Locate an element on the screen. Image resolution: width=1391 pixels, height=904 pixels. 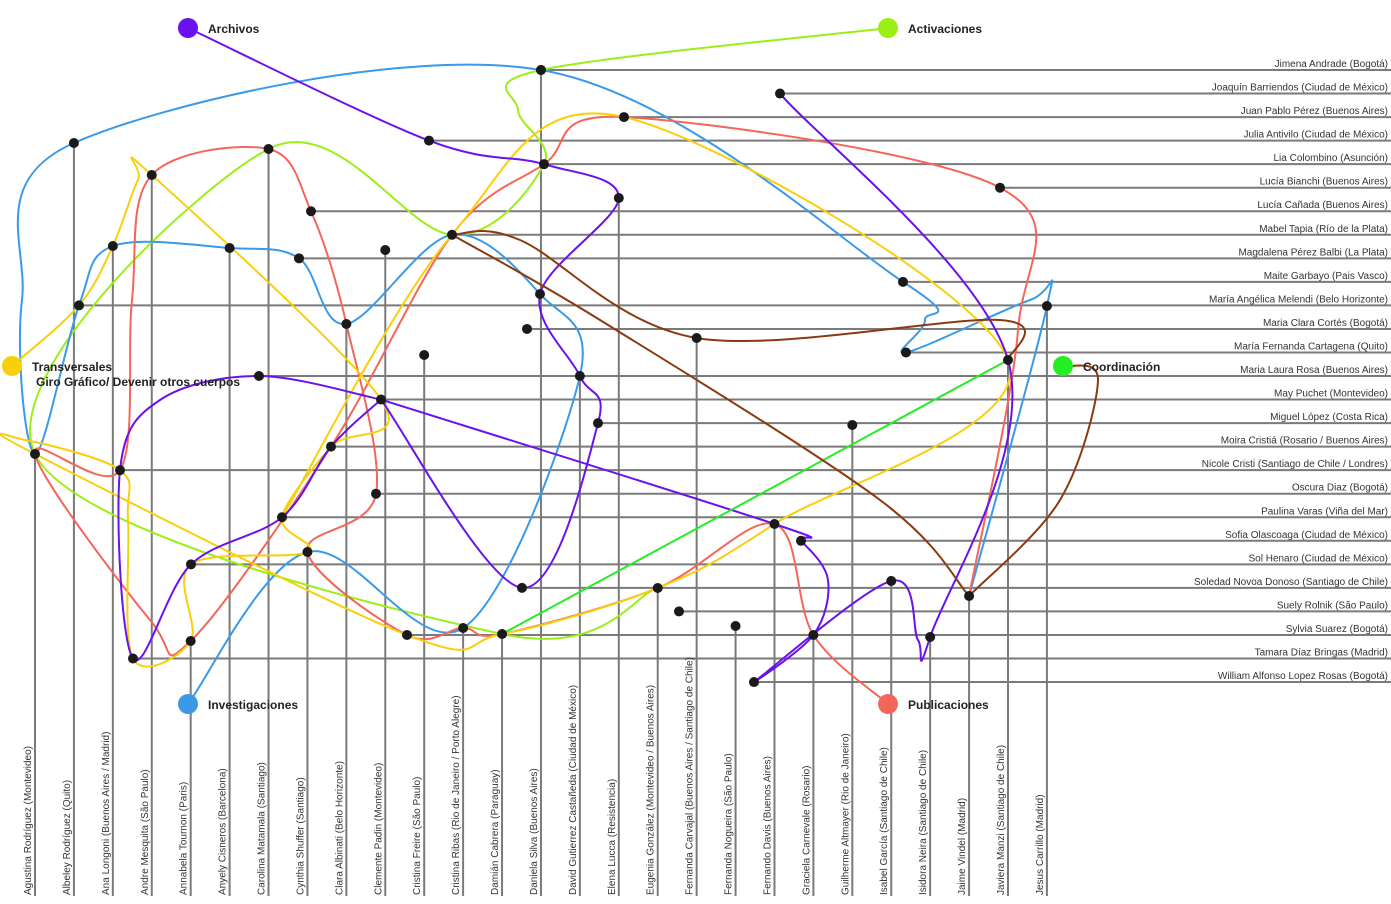
column-person-label: Fernanda Nogueira (São Paulo) is located at coordinates (729, 824).